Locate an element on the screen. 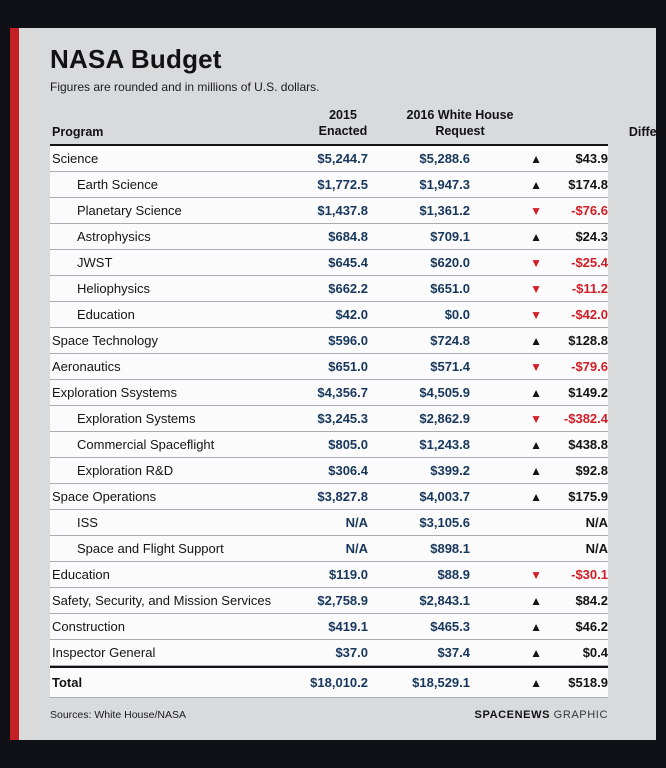  column-header-difference: Difference is located at coordinates (647, 132).